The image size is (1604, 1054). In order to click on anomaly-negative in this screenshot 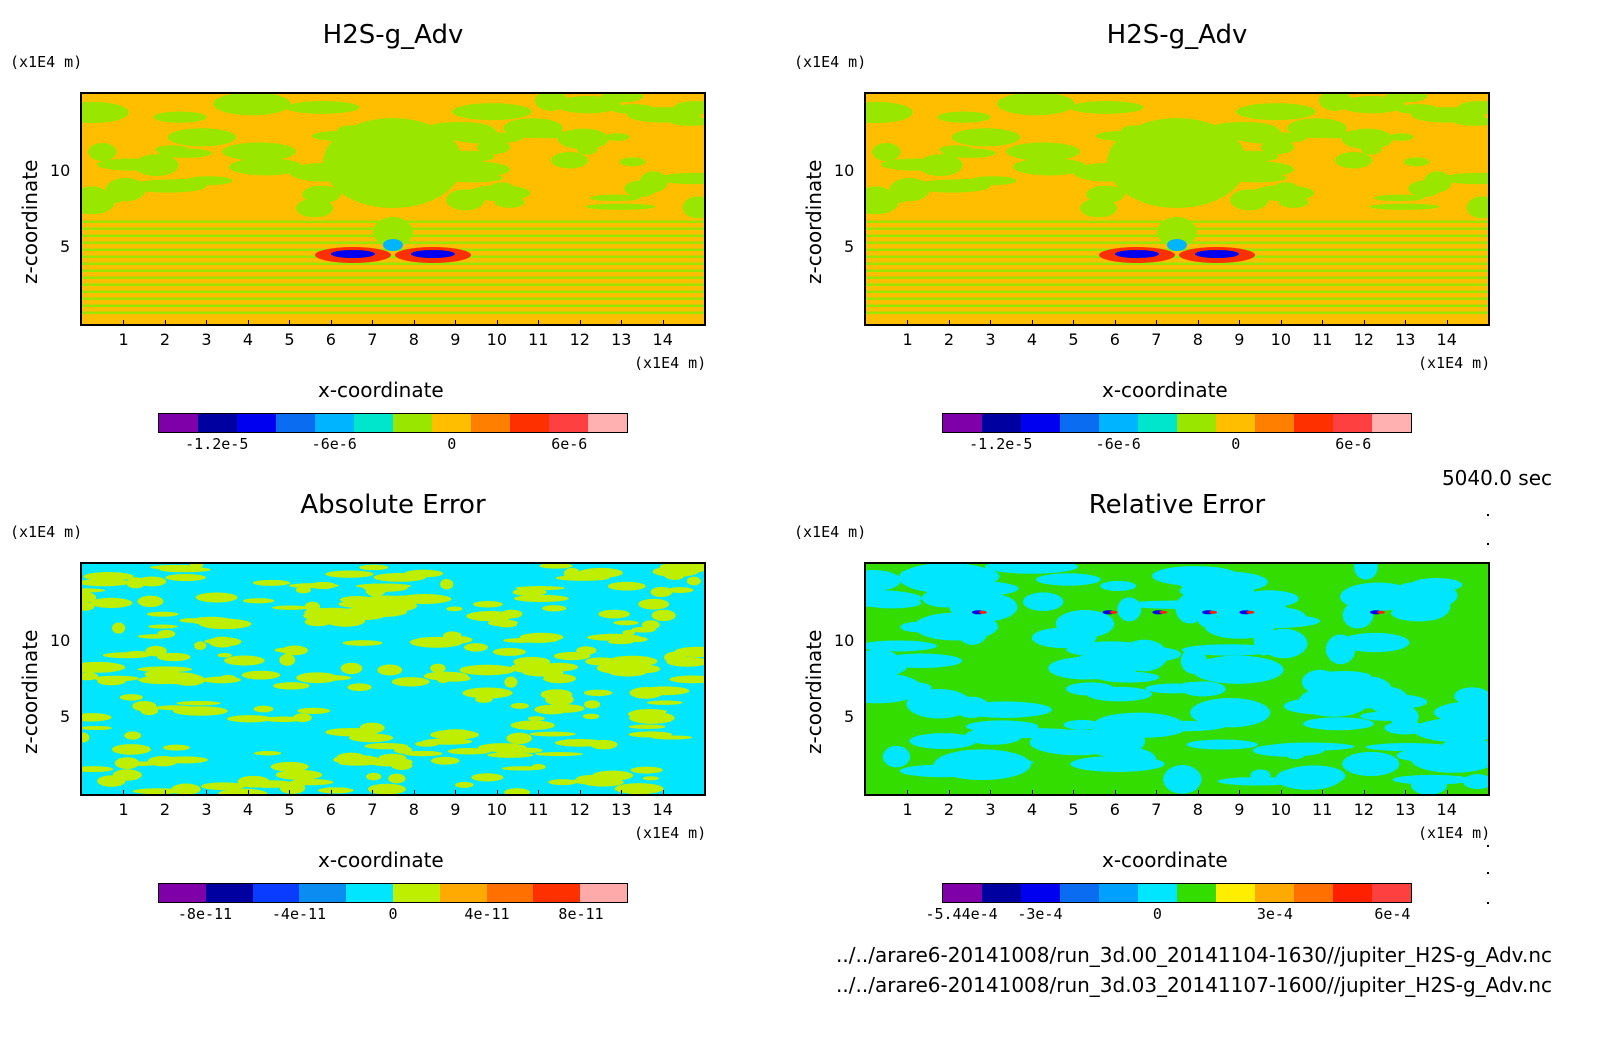, I will do `click(433, 254)`.